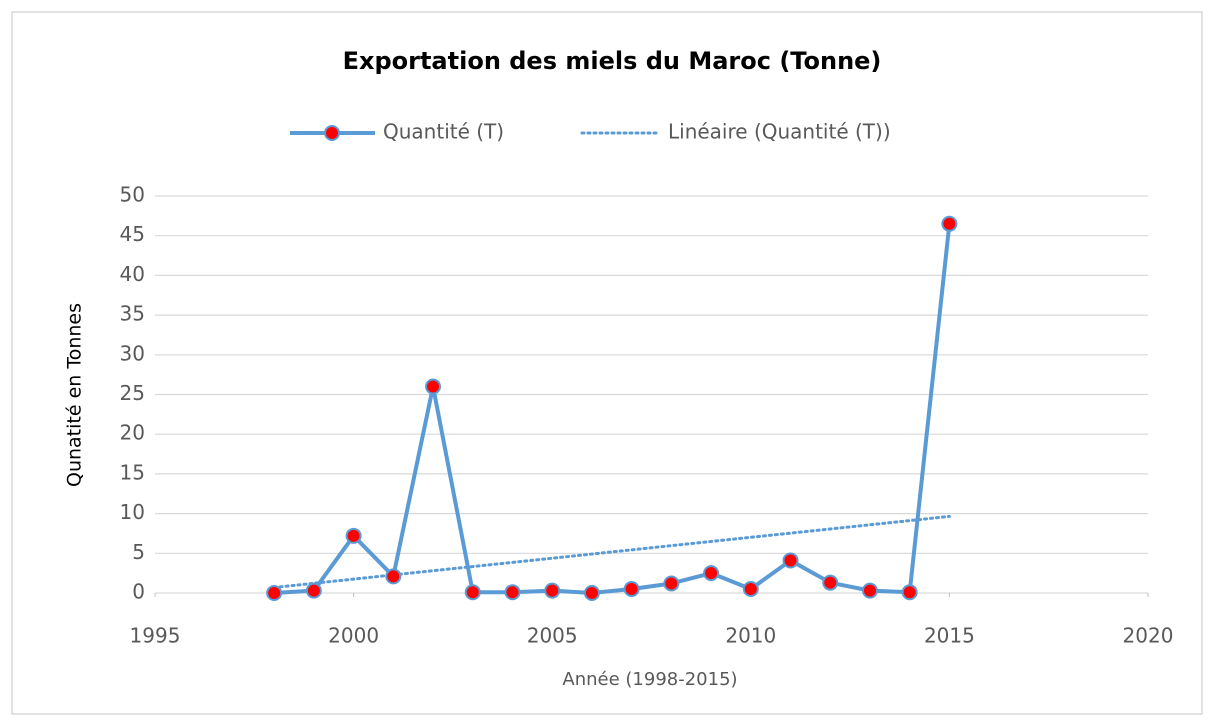 The height and width of the screenshot is (727, 1214). I want to click on x-tick-label: 2000, so click(353, 636).